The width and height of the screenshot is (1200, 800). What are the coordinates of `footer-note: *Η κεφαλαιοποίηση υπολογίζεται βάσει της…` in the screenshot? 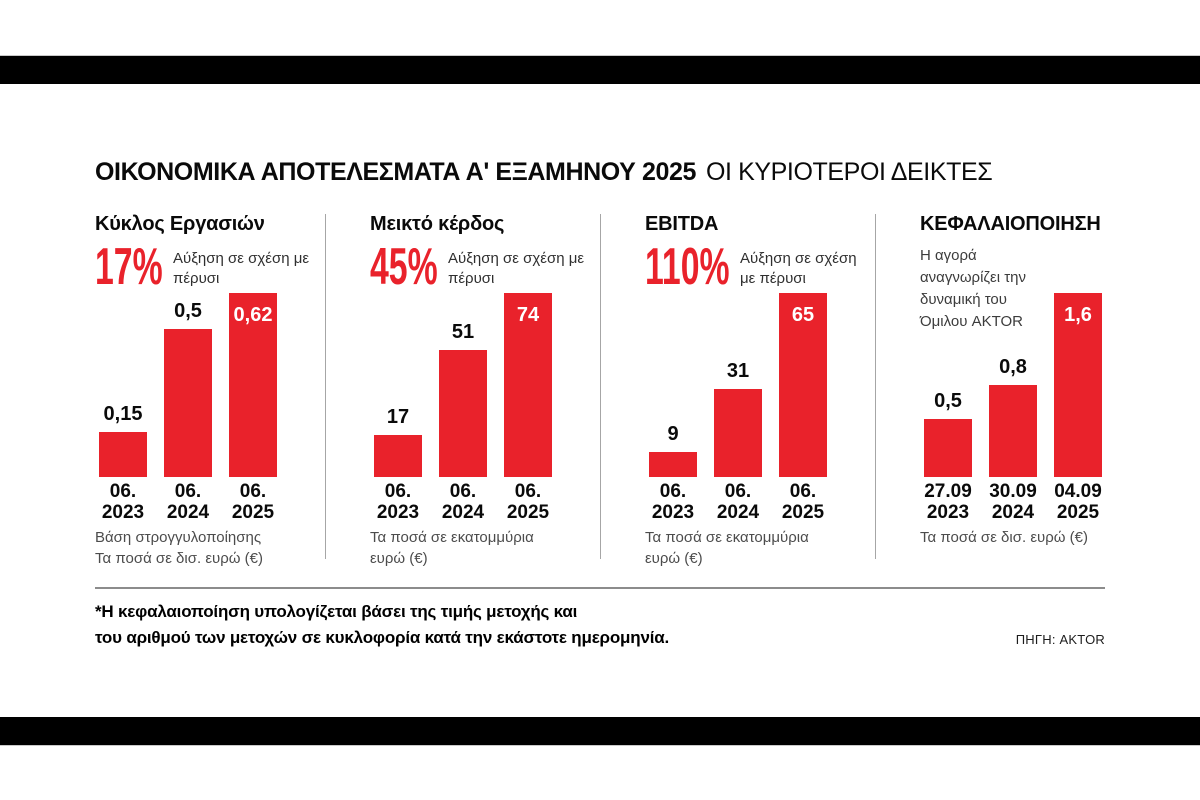 It's located at (455, 625).